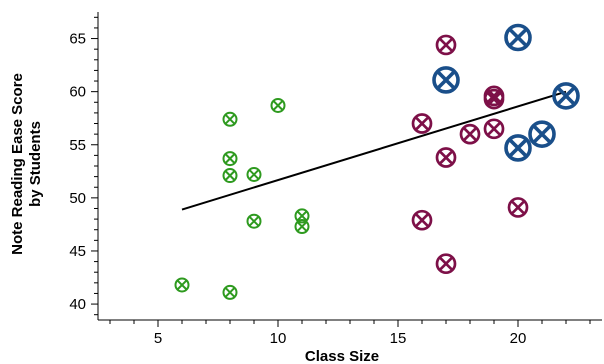 The image size is (604, 364). What do you see at coordinates (278, 338) in the screenshot?
I see `x-tick-label: 10` at bounding box center [278, 338].